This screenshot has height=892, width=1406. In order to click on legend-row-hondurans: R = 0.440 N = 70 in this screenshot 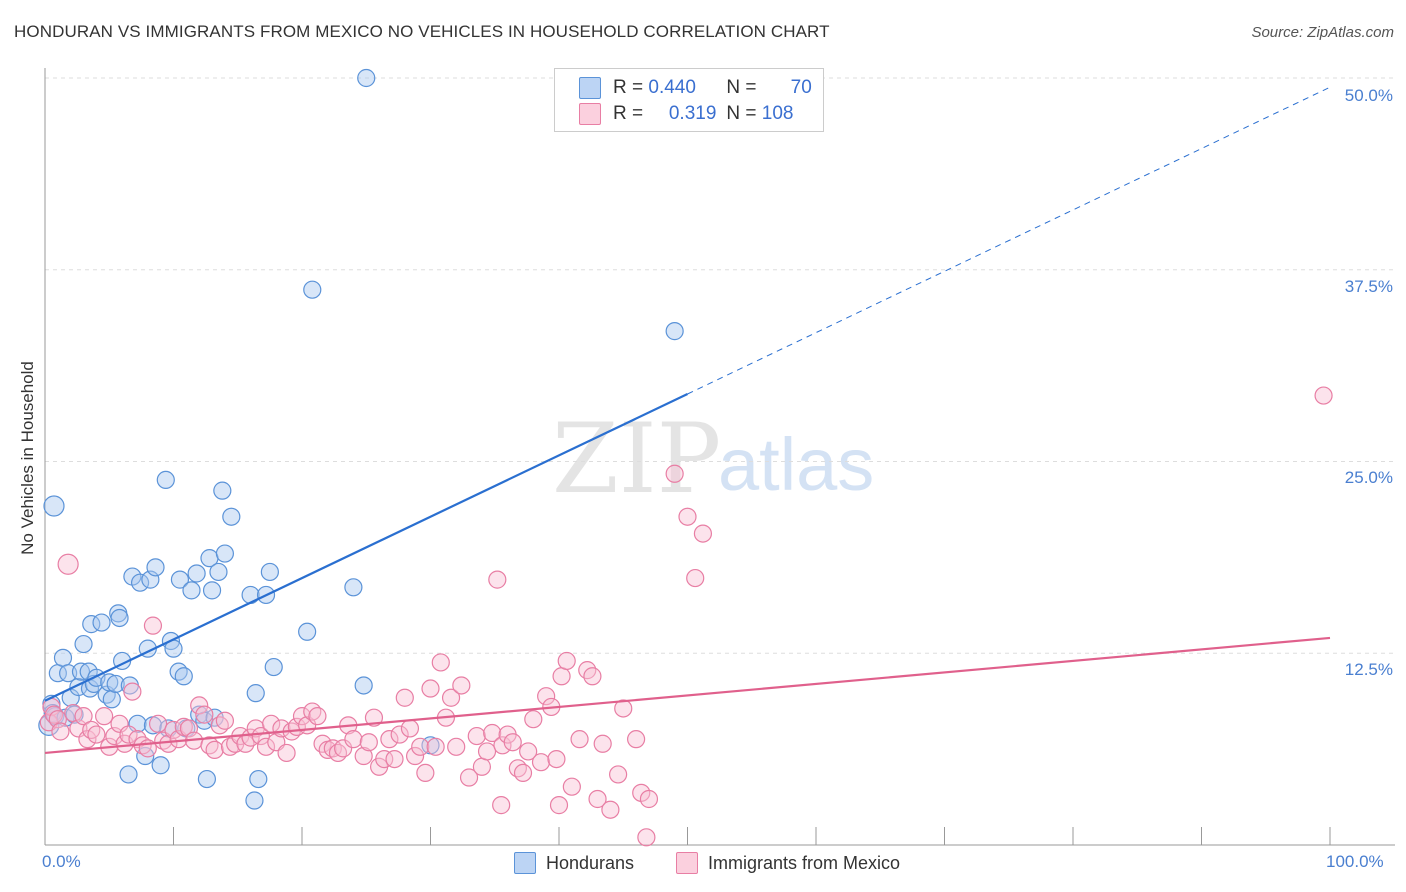, I will do `click(695, 88)`.